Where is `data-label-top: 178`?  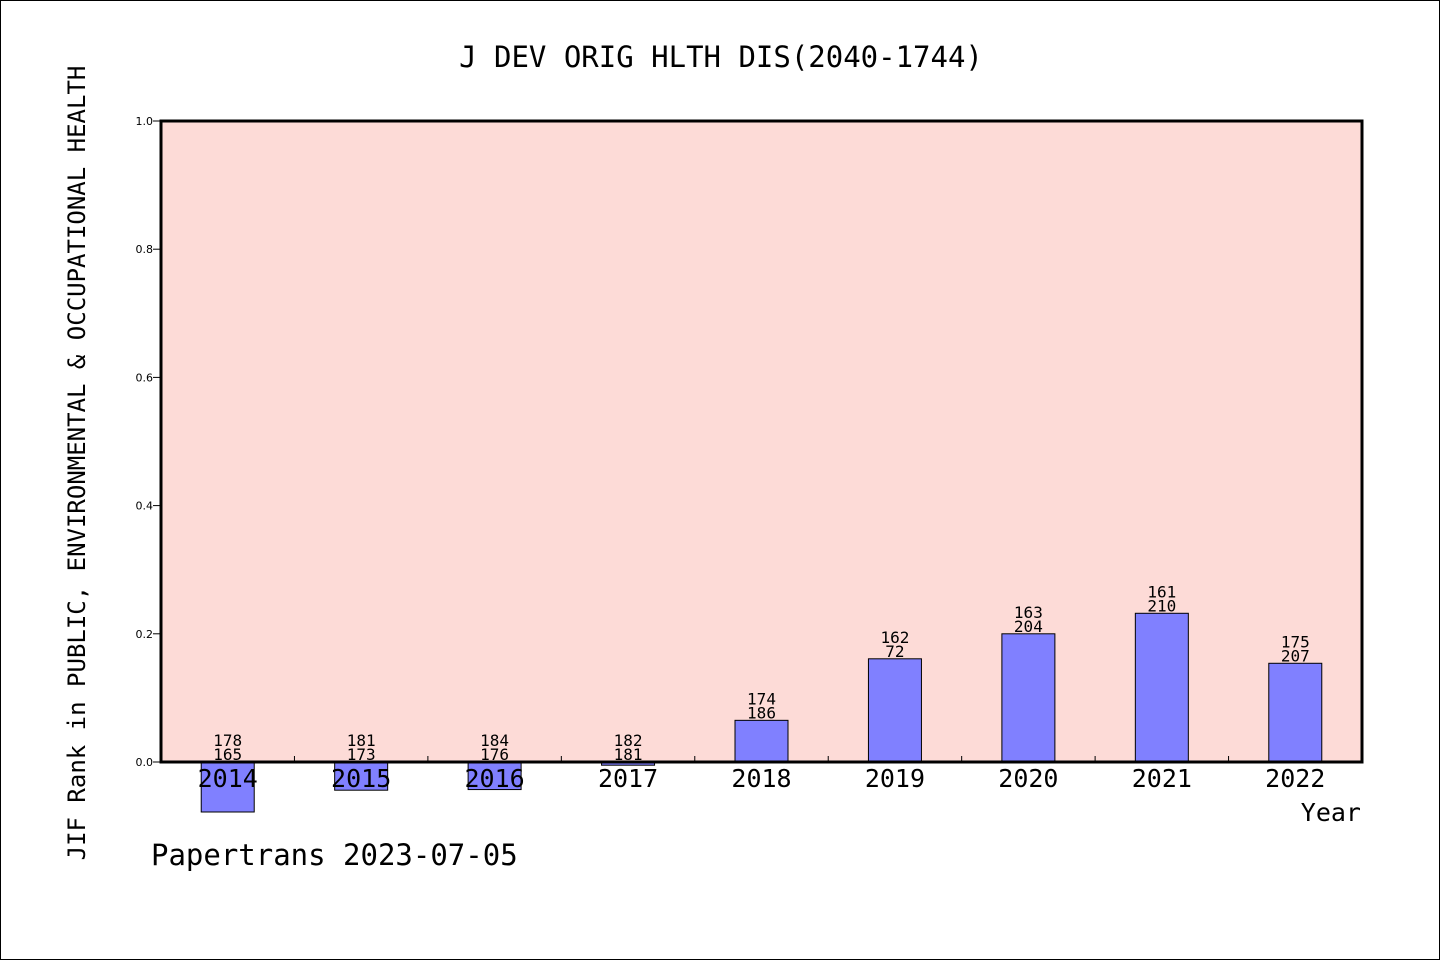
data-label-top: 178 is located at coordinates (227, 740).